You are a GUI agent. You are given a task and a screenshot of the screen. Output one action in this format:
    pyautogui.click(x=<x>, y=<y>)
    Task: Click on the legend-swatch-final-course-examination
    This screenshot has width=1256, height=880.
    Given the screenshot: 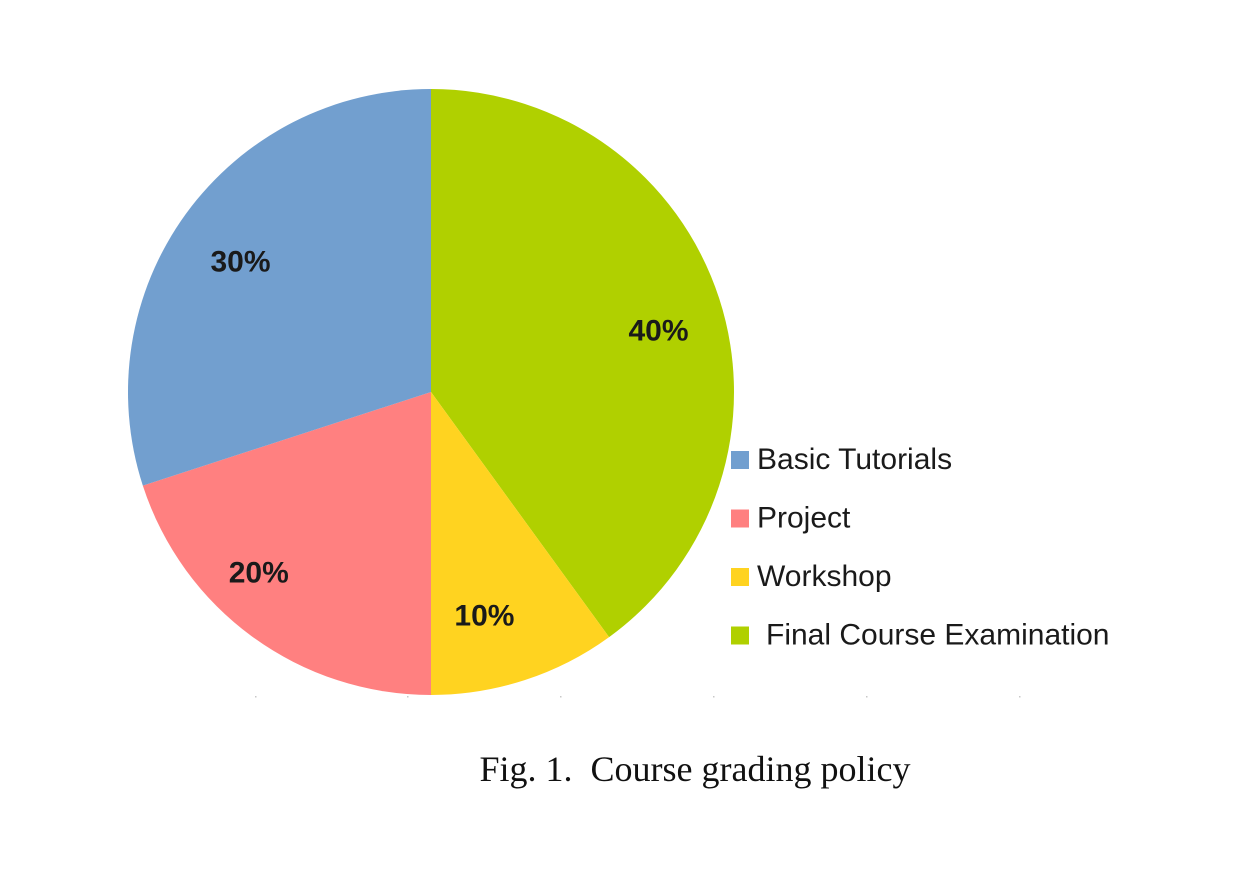 What is the action you would take?
    pyautogui.click(x=740, y=635)
    